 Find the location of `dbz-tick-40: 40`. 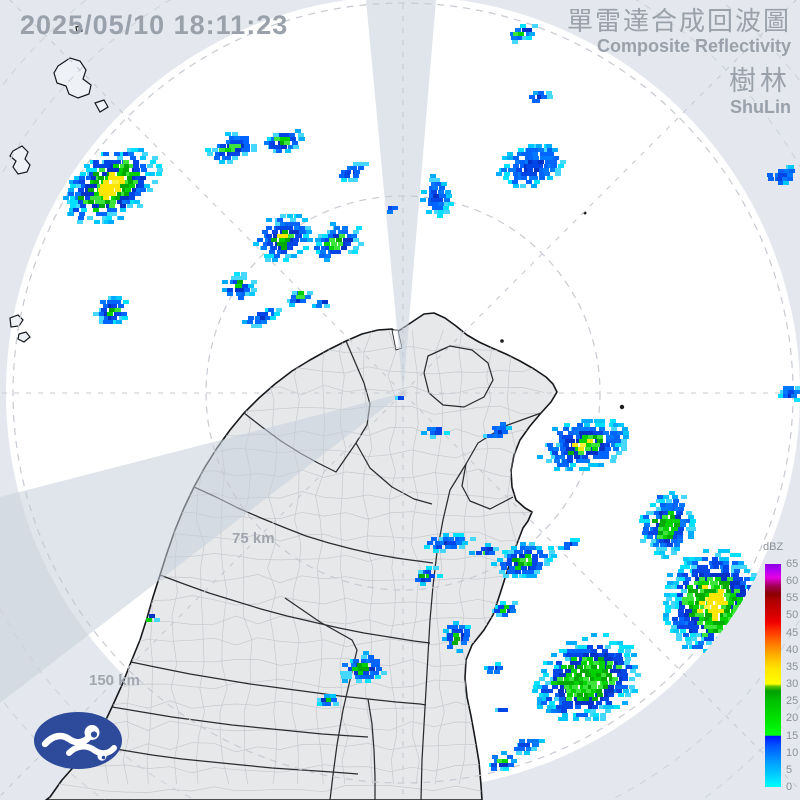

dbz-tick-40: 40 is located at coordinates (792, 649).